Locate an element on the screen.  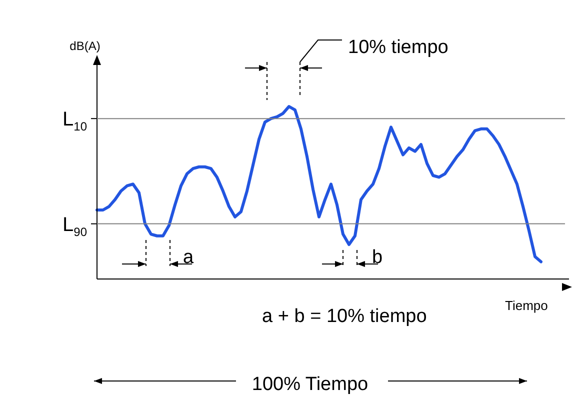
text: 100% Tiempo is located at coordinates (310, 384).